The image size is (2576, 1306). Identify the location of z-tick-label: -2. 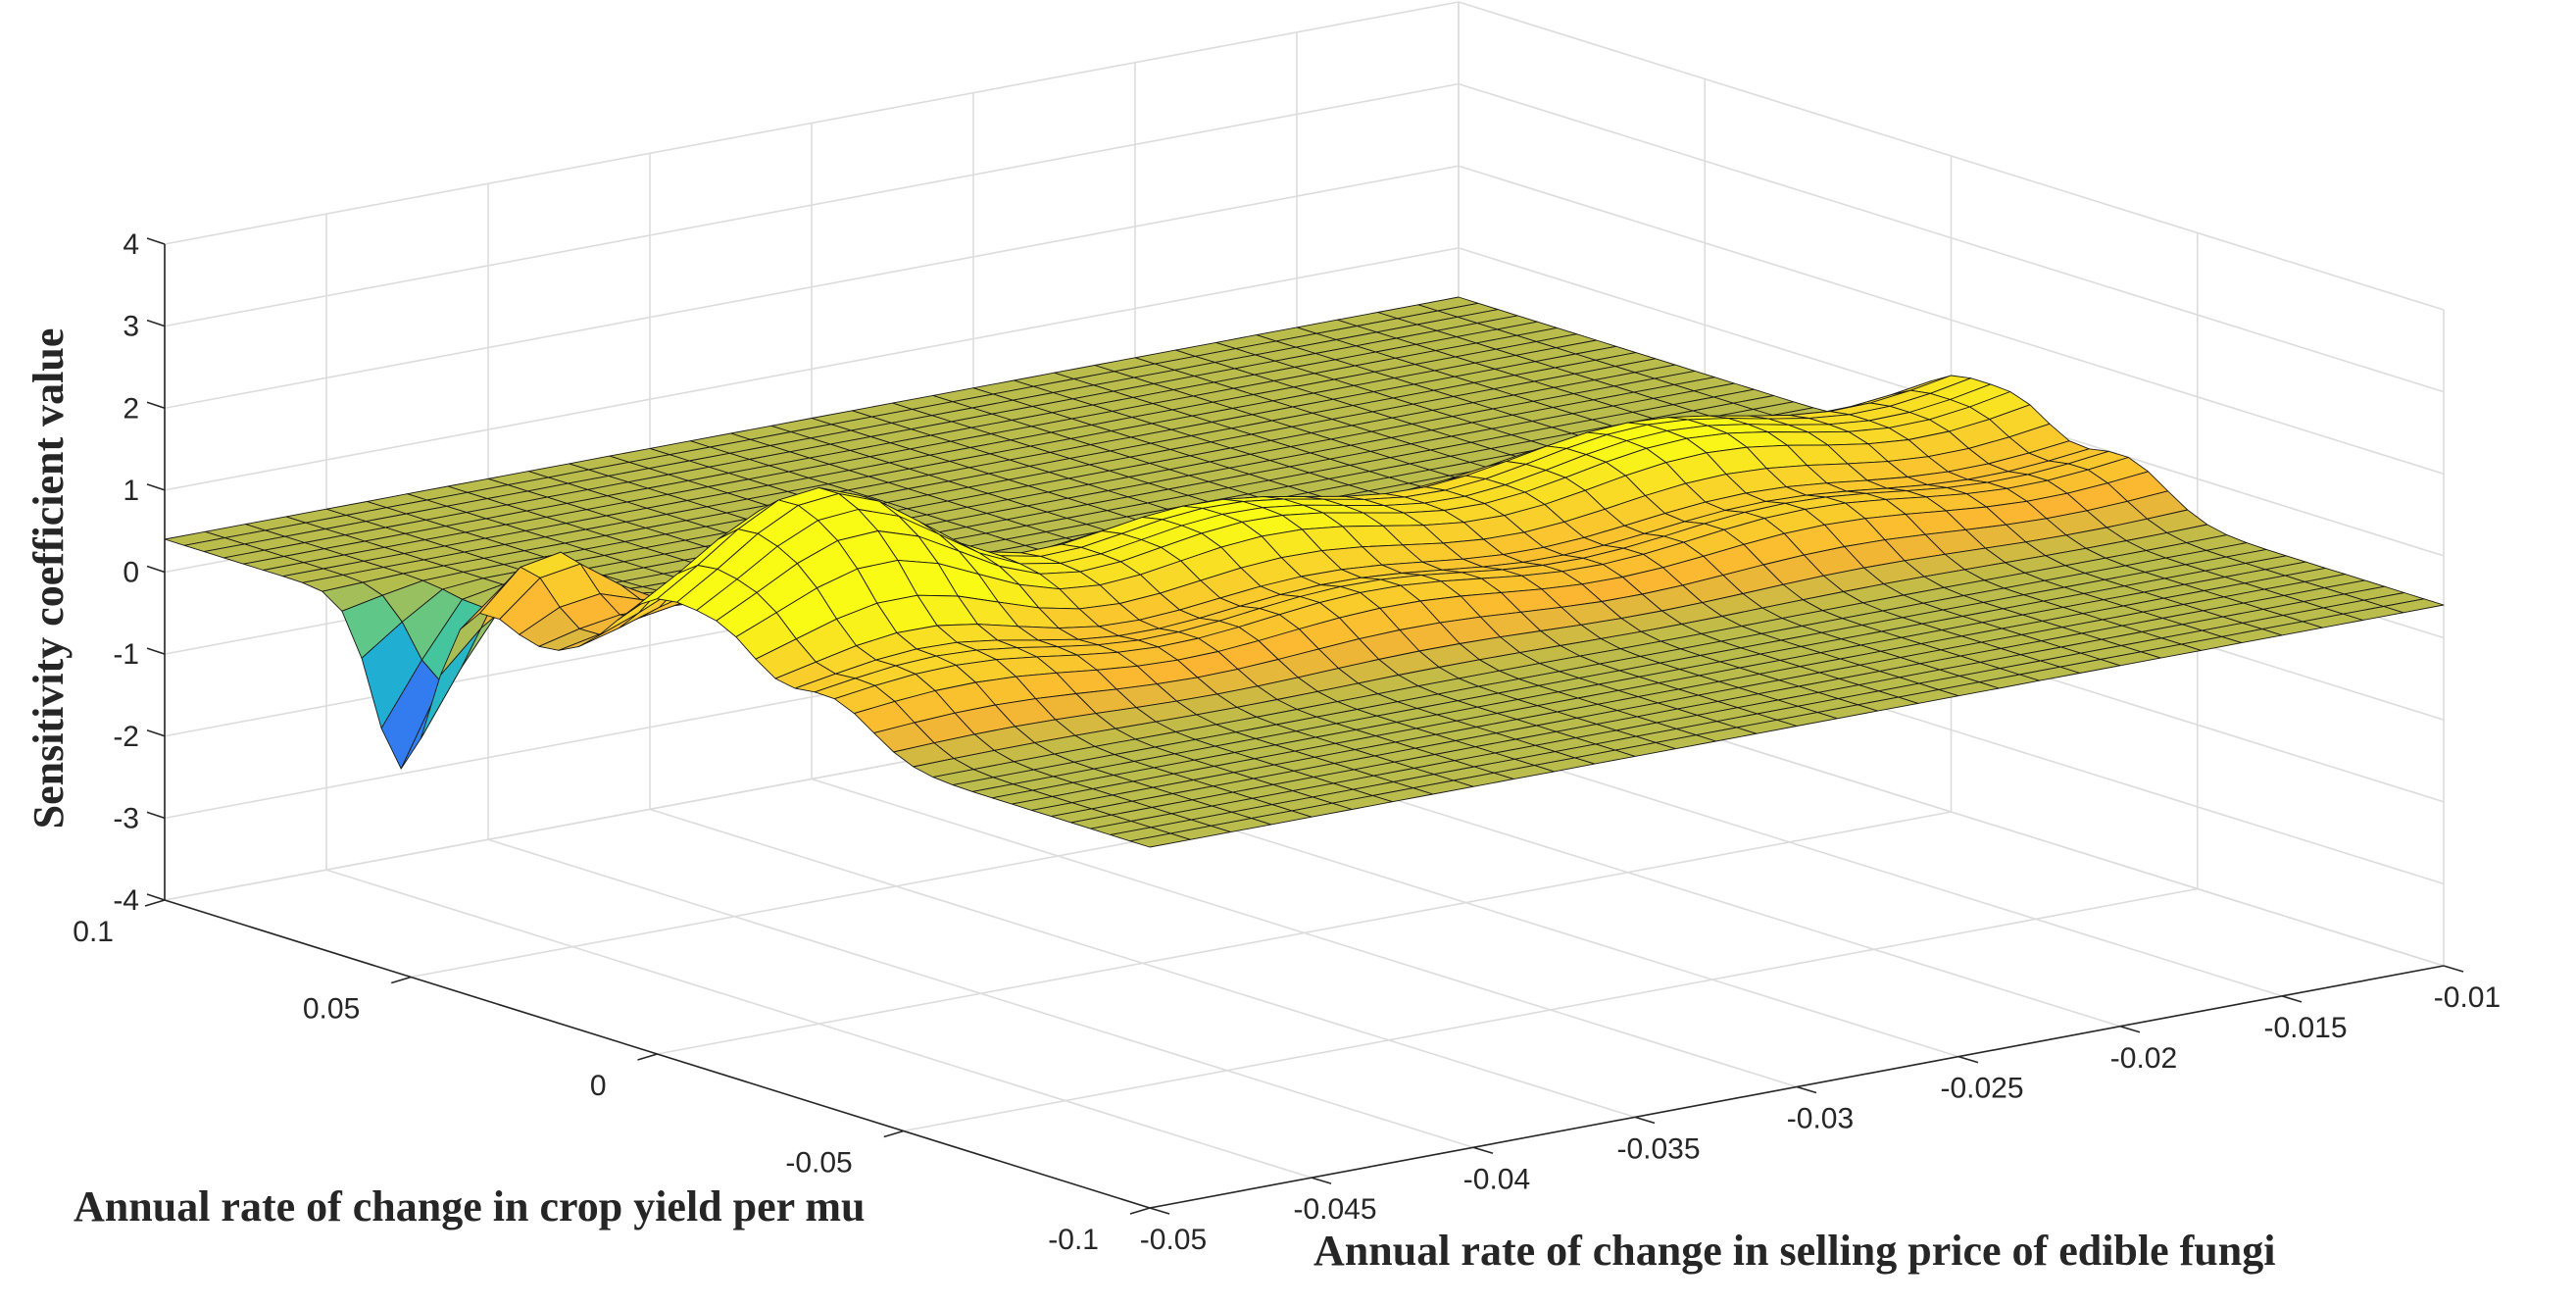
(126, 737).